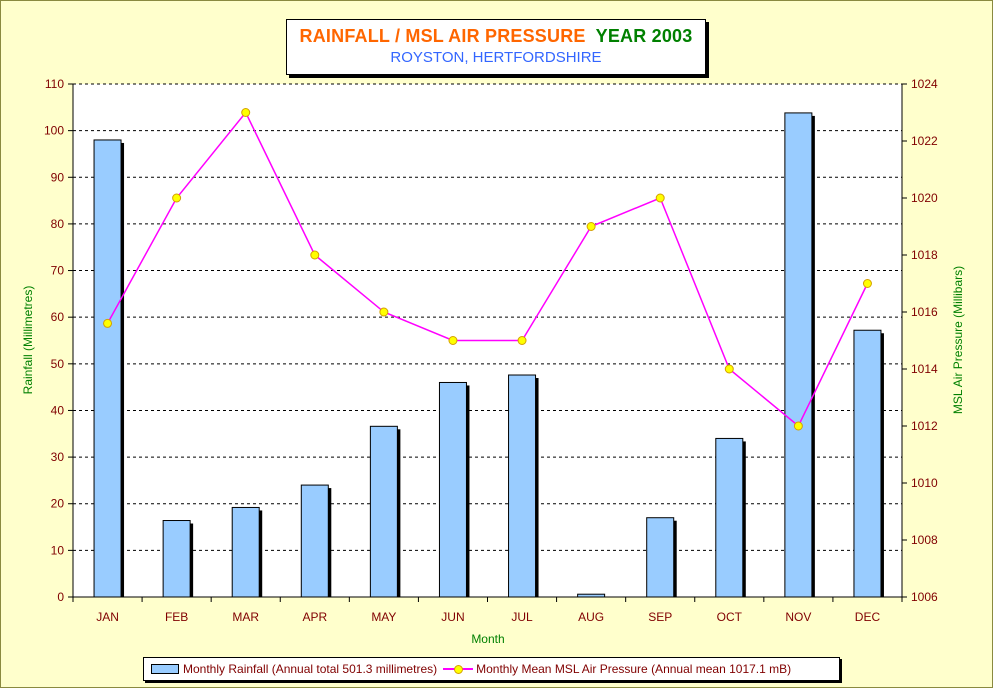 The height and width of the screenshot is (688, 993). Describe the element at coordinates (54, 84) in the screenshot. I see `y-tick-label: 110` at that location.